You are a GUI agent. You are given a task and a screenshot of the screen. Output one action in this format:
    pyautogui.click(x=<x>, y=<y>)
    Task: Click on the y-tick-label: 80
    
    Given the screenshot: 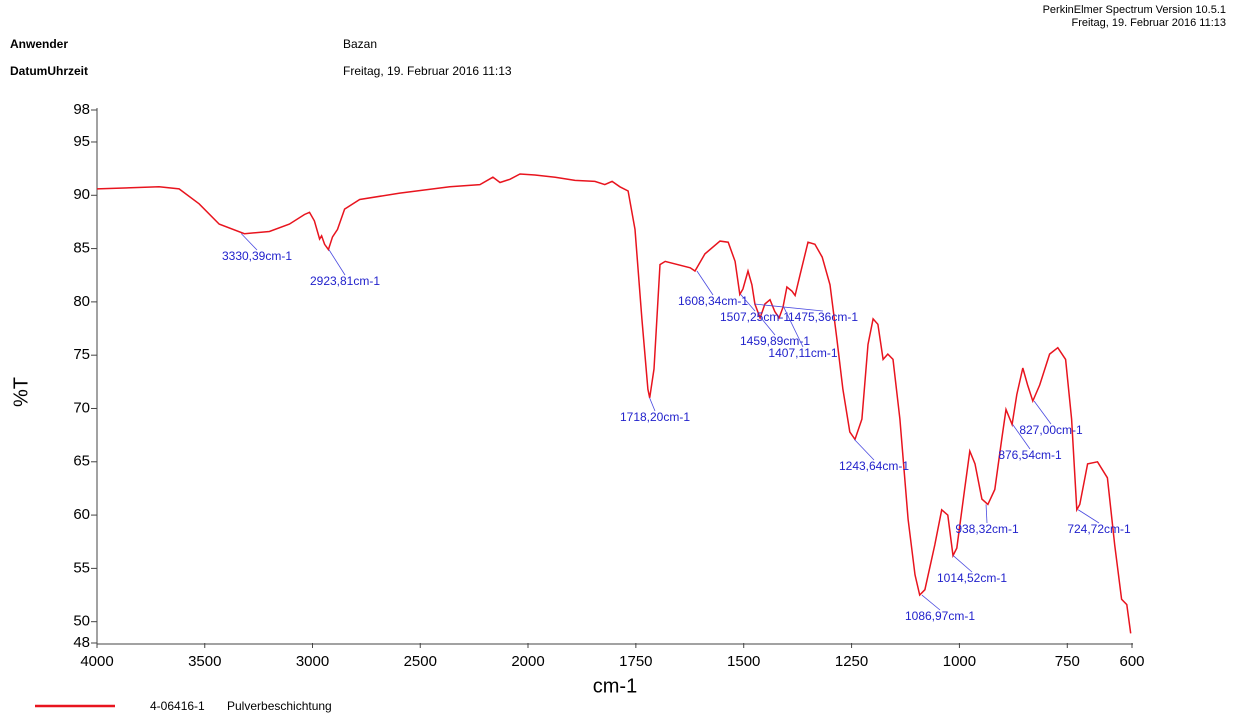 What is the action you would take?
    pyautogui.click(x=81, y=301)
    